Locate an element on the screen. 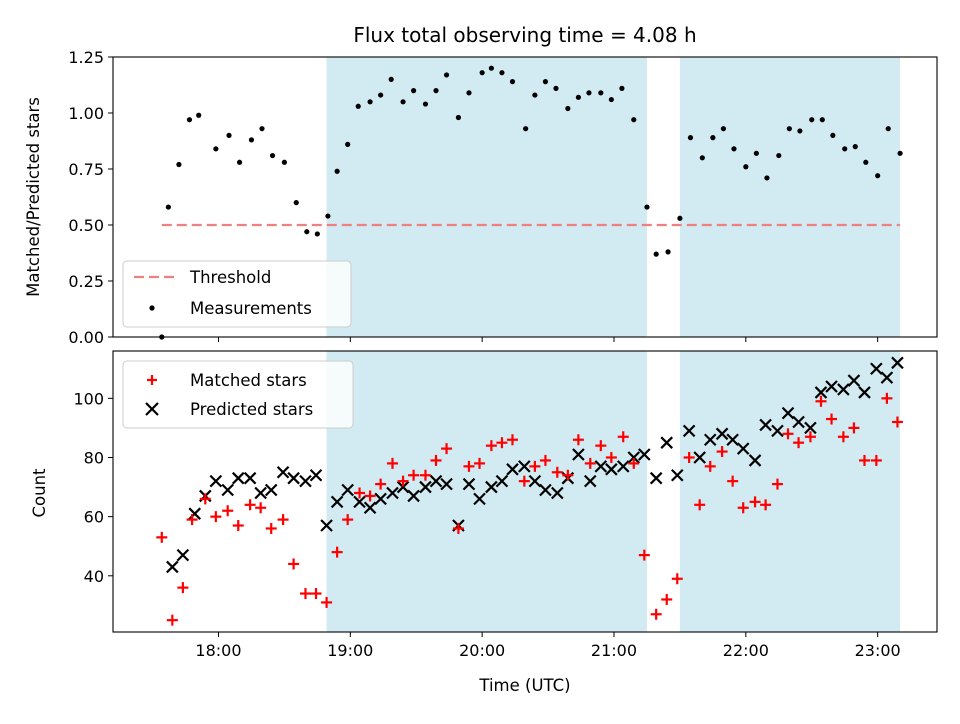 This screenshot has width=960, height=724. top-y-axis-label: Matched/Predicted stars is located at coordinates (33, 197).